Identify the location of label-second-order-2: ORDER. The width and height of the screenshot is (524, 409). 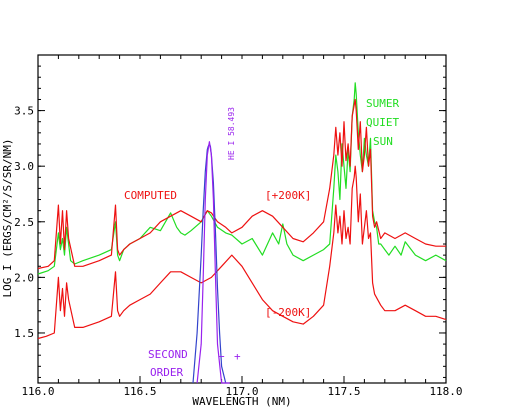
(166, 372).